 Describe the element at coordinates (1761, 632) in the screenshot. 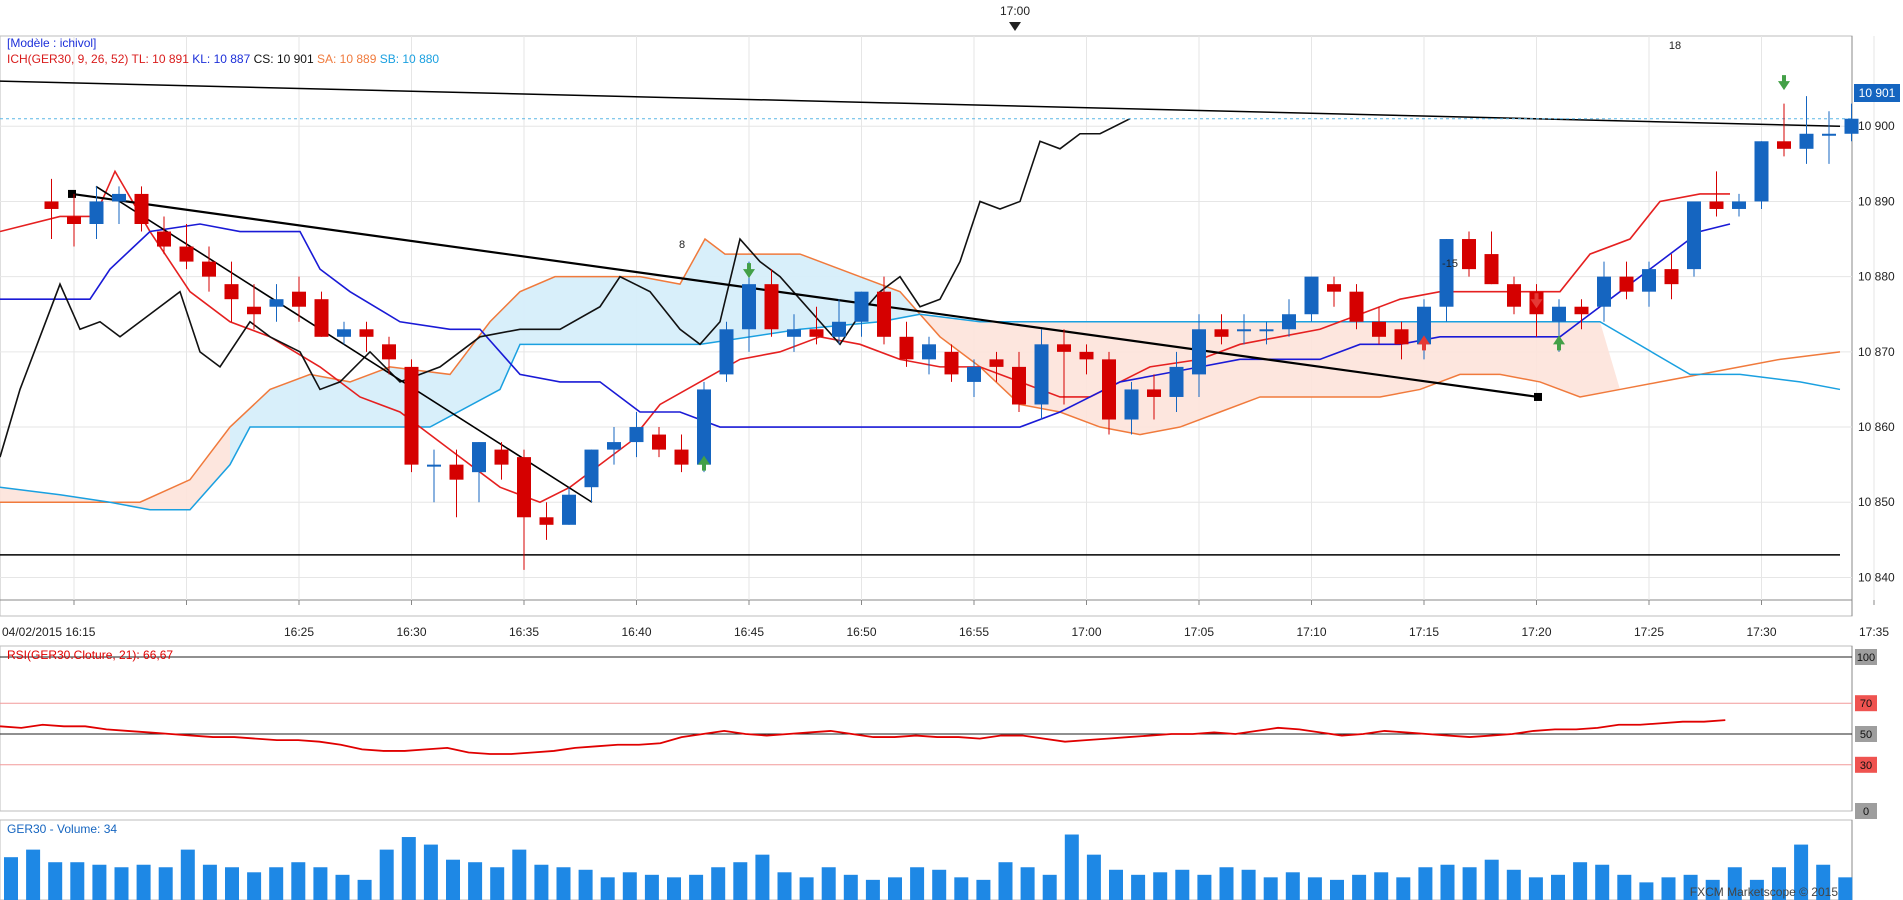

I see `x-tick-label: 17:30` at that location.